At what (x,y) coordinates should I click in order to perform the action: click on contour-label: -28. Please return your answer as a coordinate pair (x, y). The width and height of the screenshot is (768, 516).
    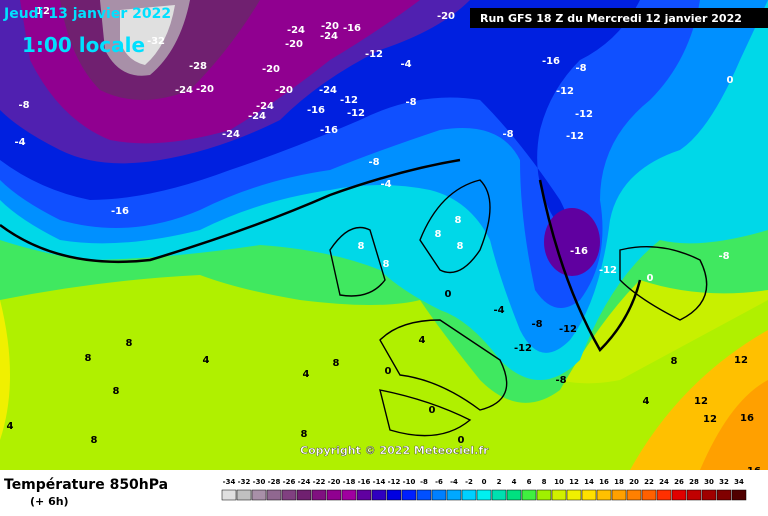
    Looking at the image, I should click on (198, 66).